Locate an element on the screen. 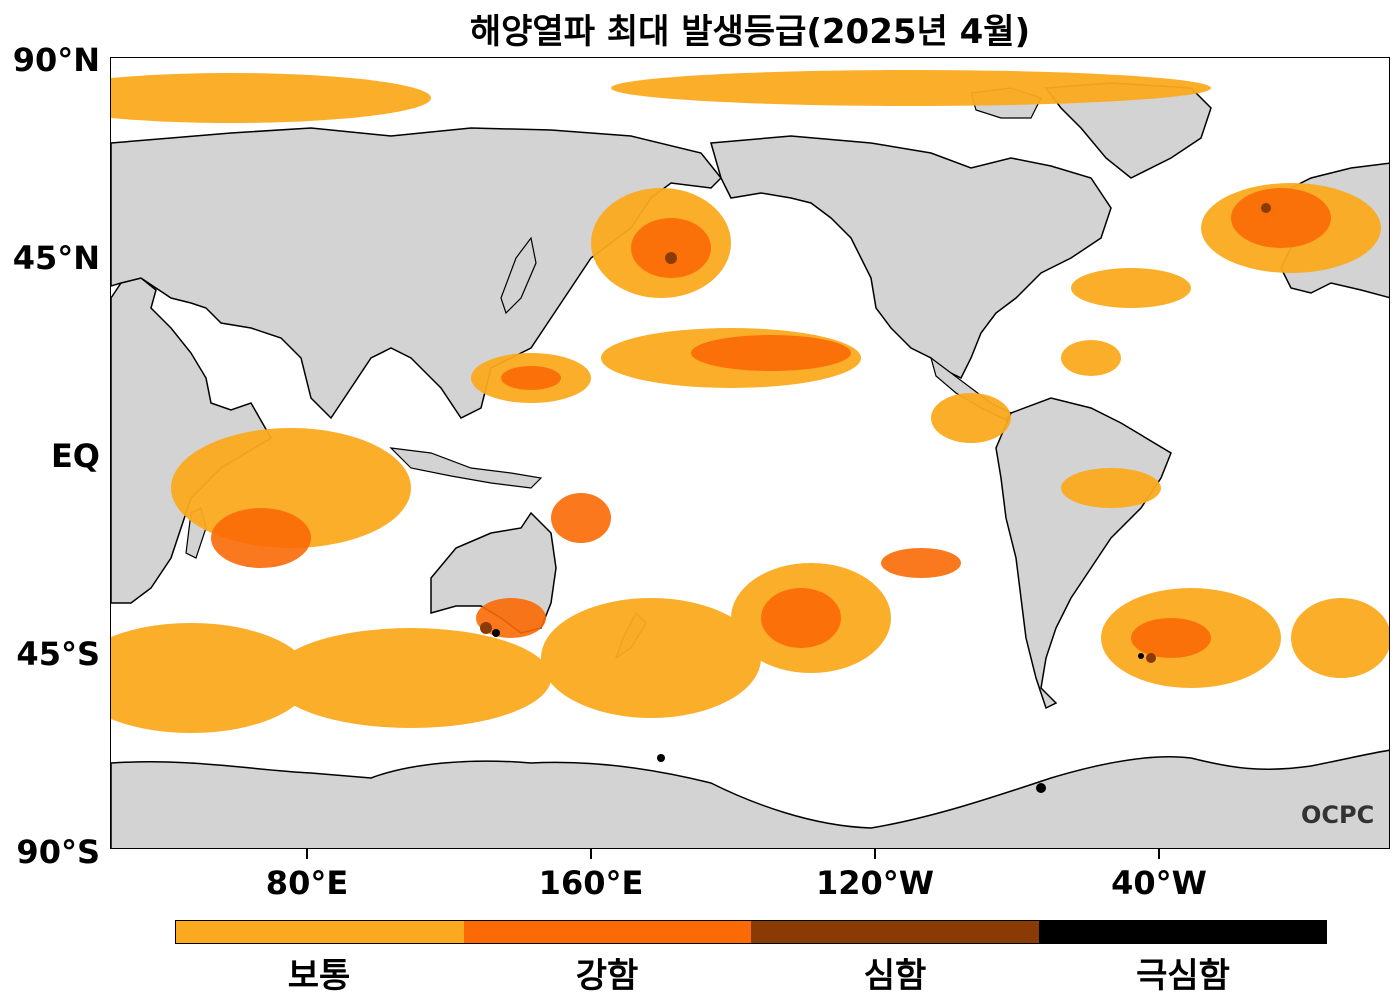 This screenshot has height=1003, width=1400. africa-land is located at coordinates (192, 440).